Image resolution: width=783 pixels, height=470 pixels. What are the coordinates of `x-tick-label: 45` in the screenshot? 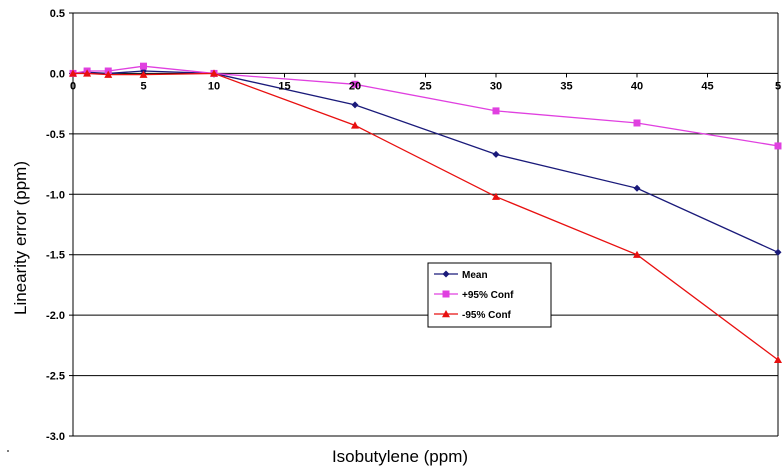 It's located at (707, 86).